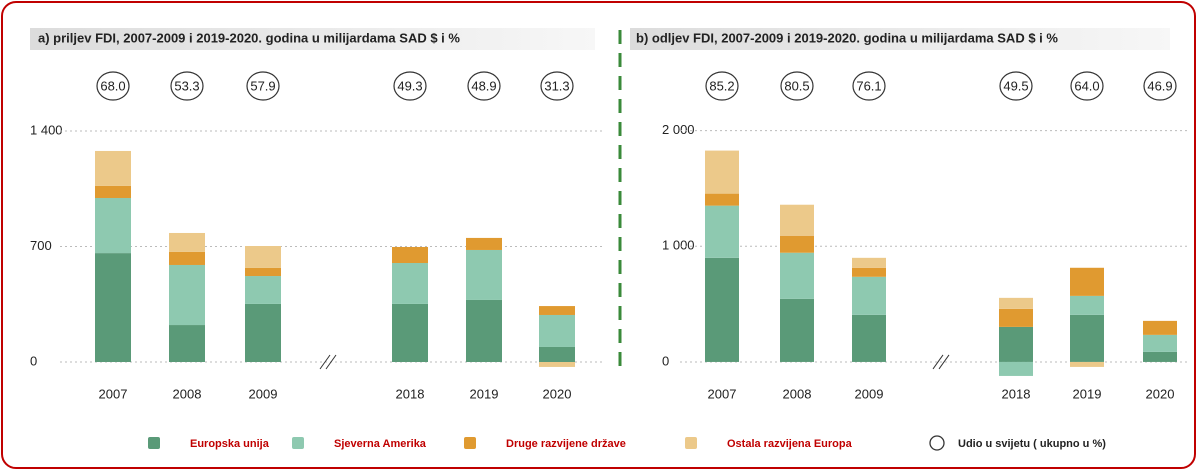  I want to click on share-label: 57.9, so click(262, 85).